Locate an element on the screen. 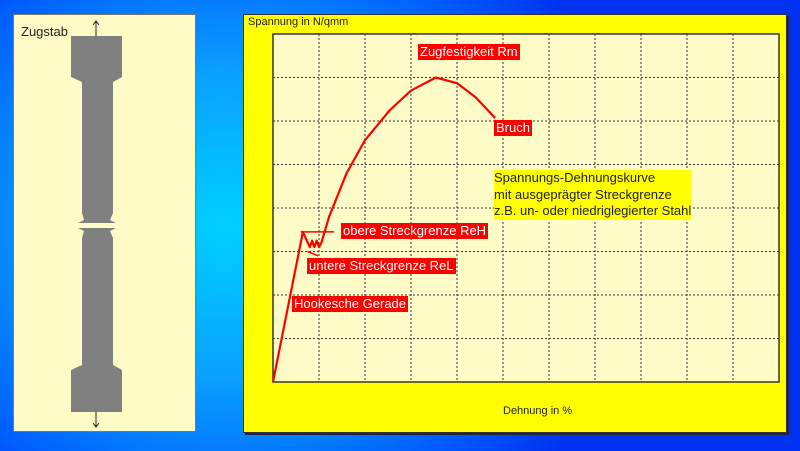 Image resolution: width=800 pixels, height=451 pixels. specimen-upper-half is located at coordinates (96, 129).